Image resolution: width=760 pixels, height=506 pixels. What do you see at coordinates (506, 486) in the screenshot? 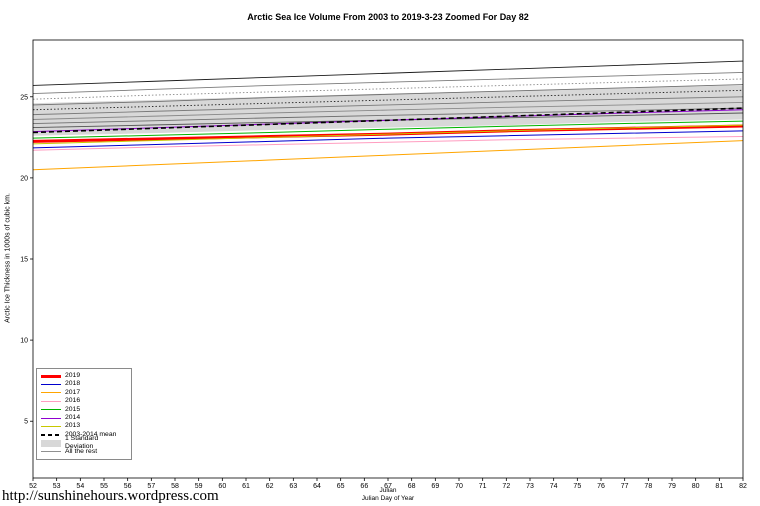
I see `x-tick-label: 72` at bounding box center [506, 486].